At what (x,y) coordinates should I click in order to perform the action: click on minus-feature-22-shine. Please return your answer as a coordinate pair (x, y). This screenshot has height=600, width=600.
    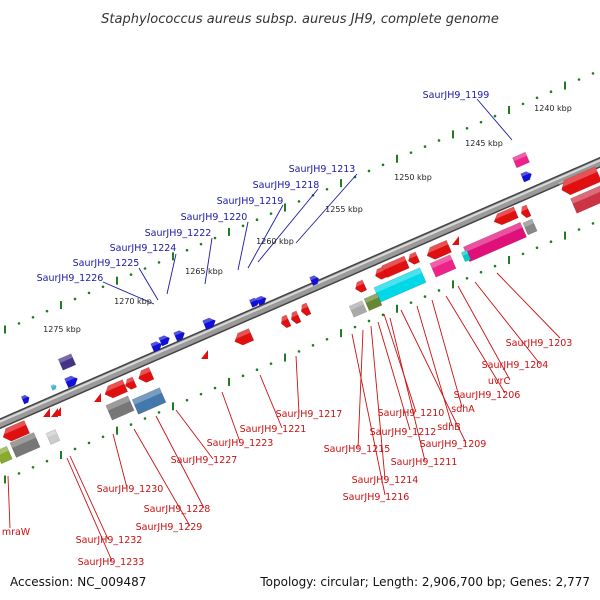
    Looking at the image, I should click on (113, 386).